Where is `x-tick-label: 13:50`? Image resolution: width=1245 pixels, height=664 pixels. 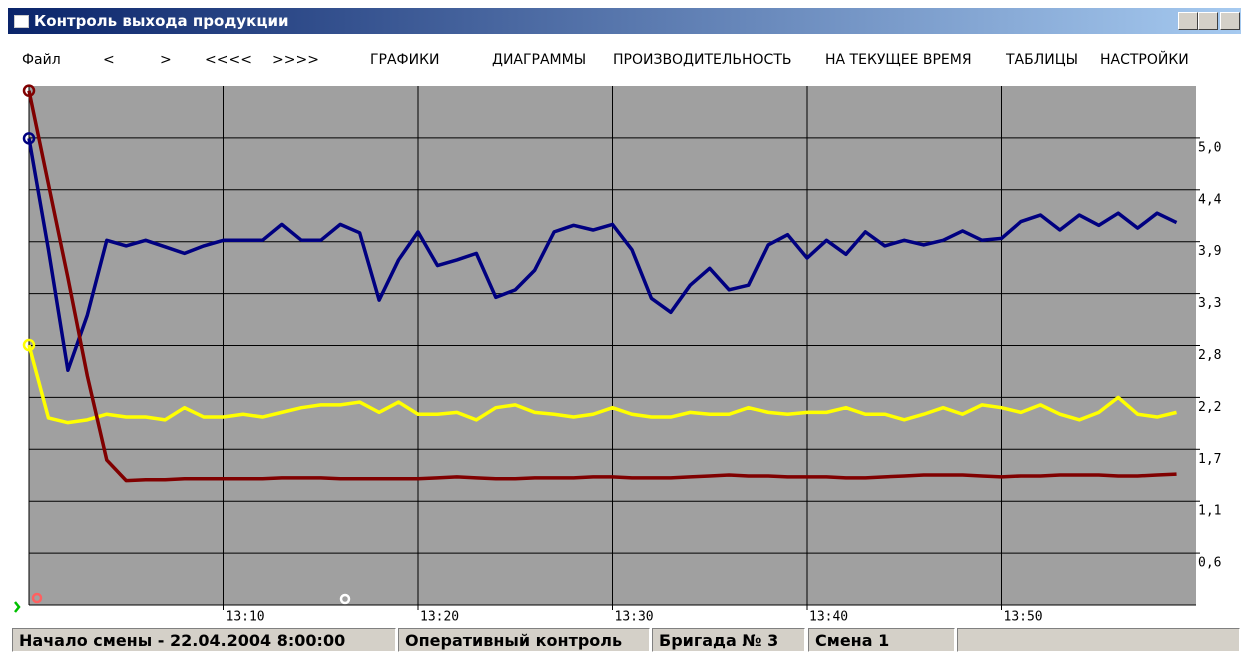 x-tick-label: 13:50 is located at coordinates (1023, 617).